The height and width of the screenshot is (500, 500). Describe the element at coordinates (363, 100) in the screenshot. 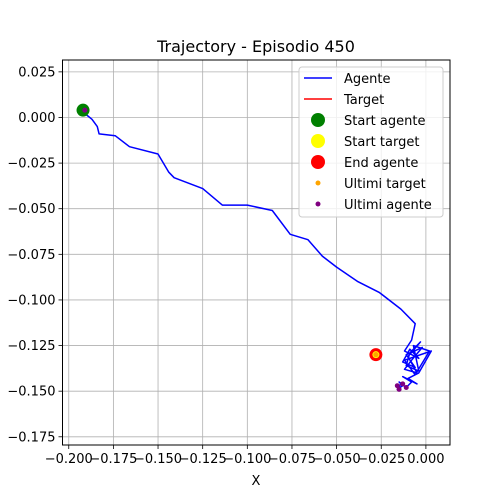

I see `legend-label: Target` at that location.